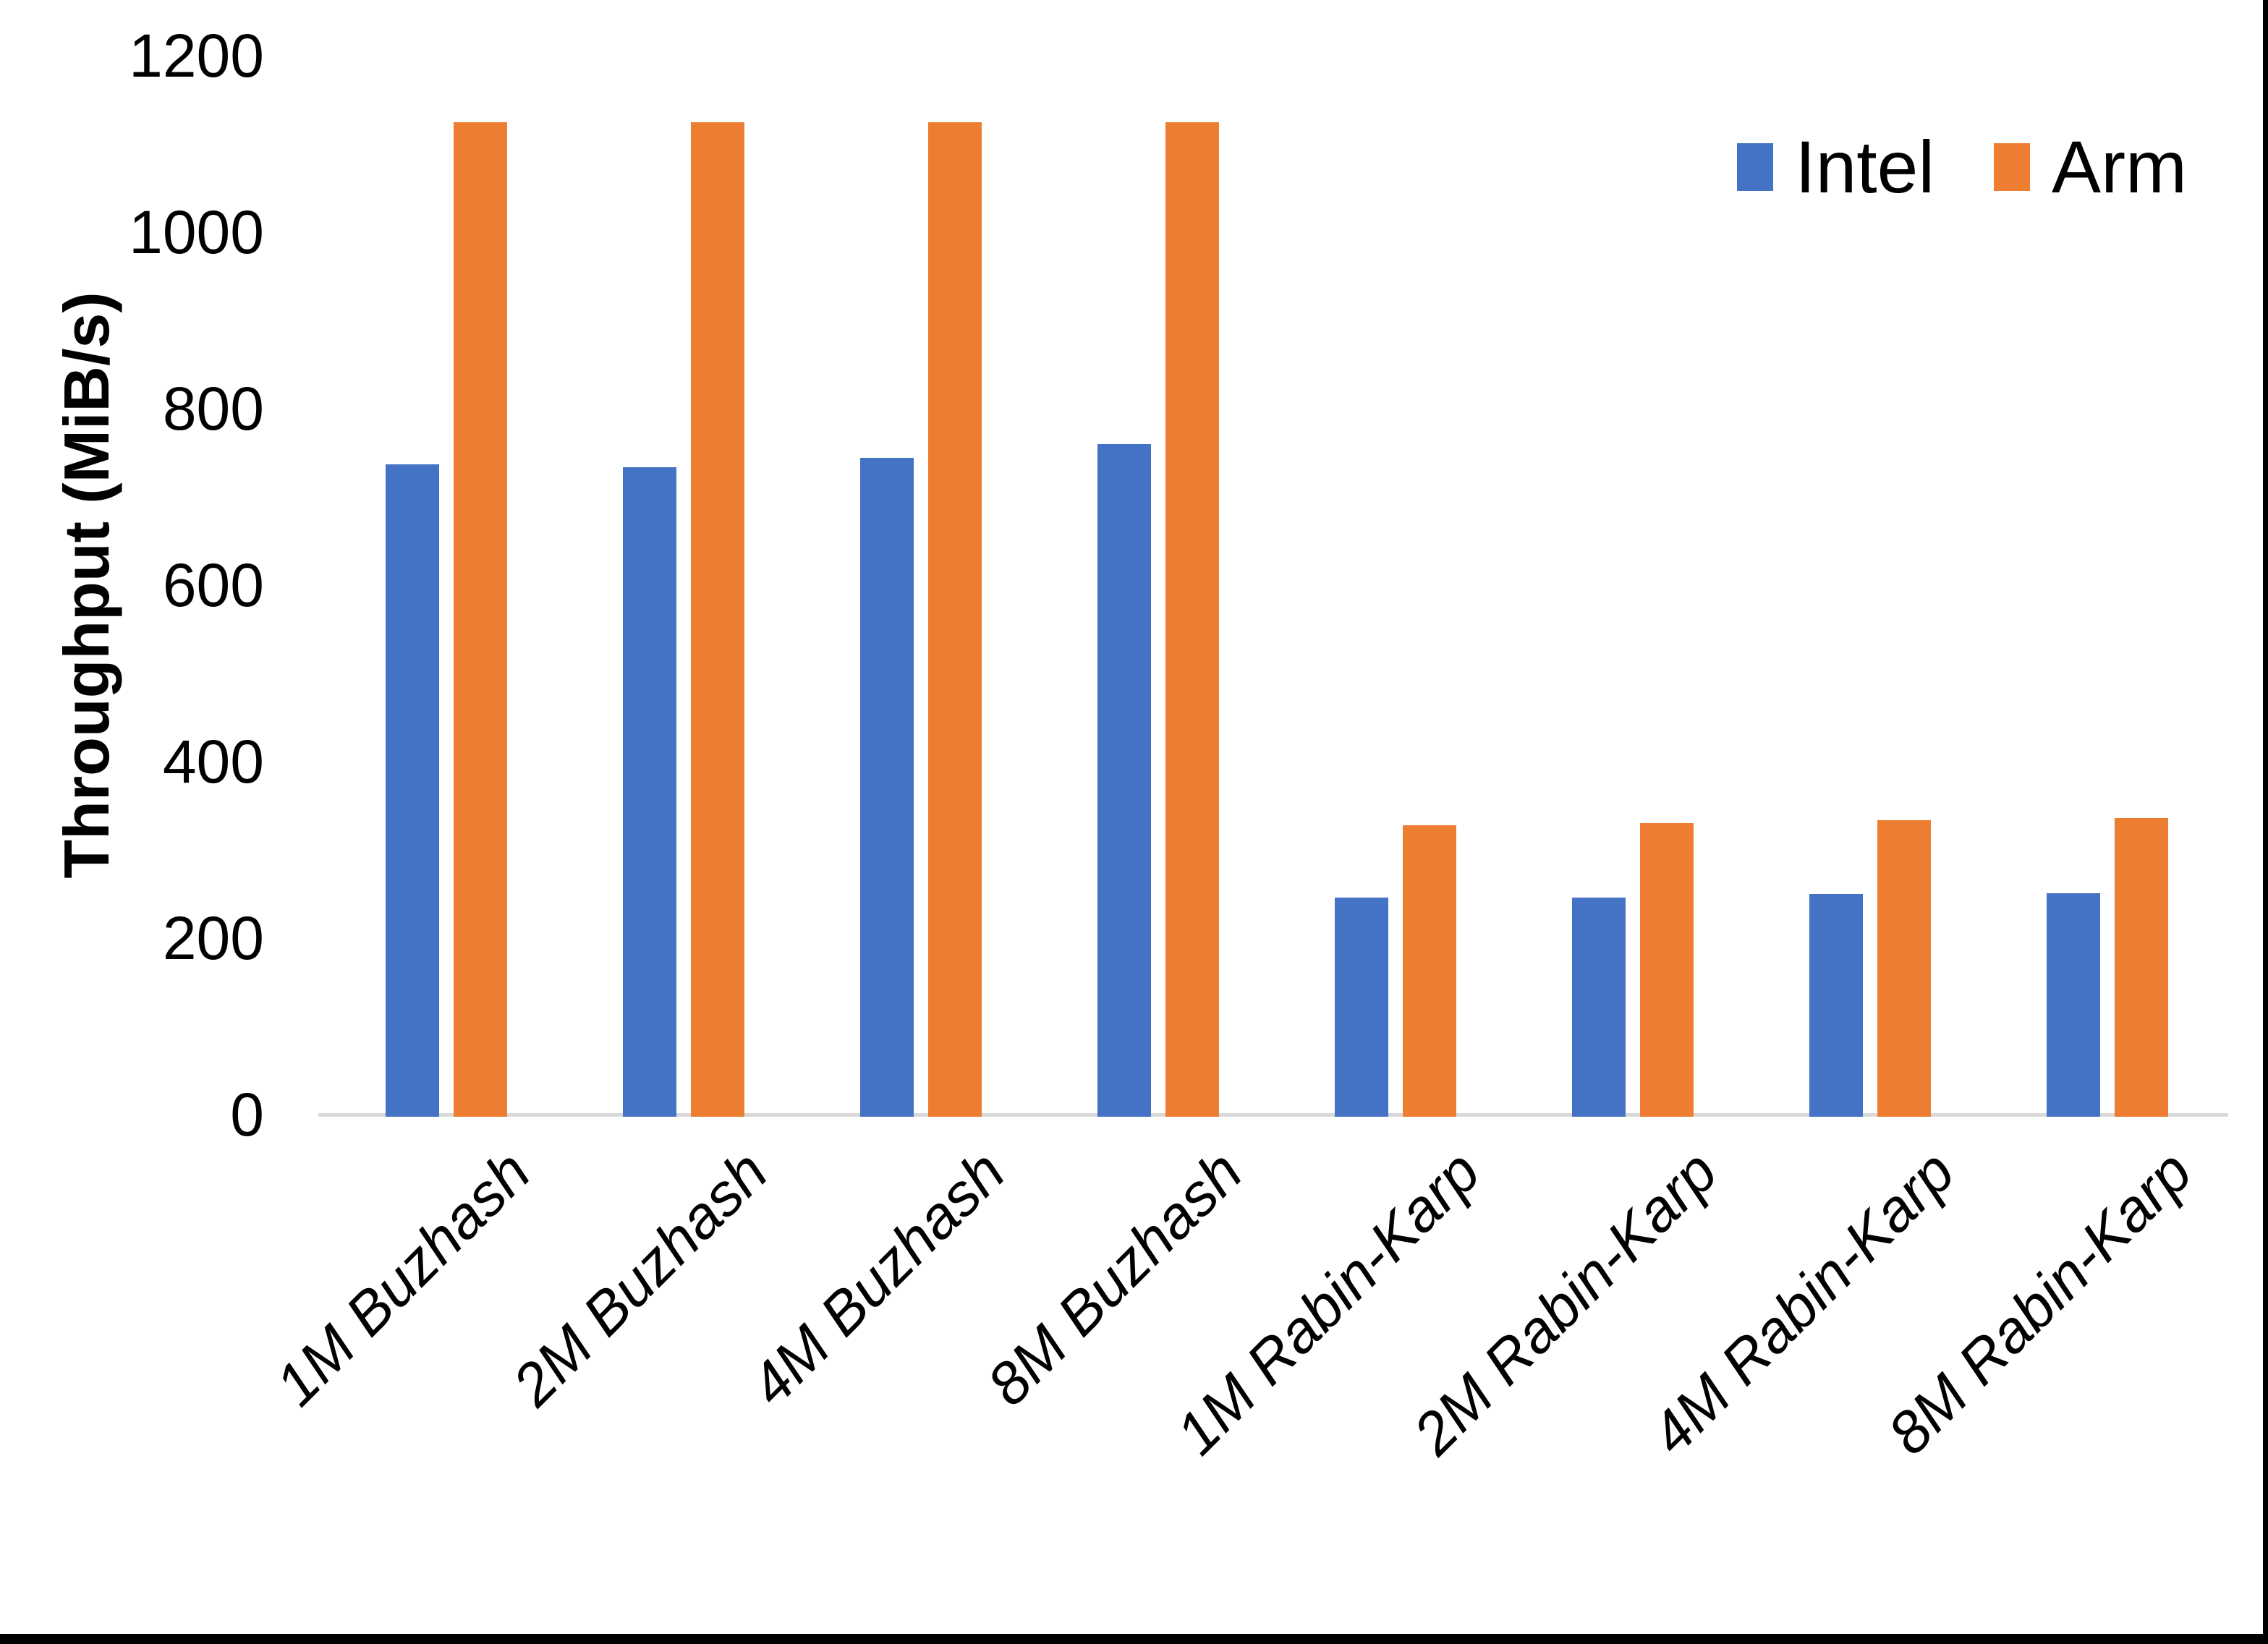 The image size is (2268, 1644). Describe the element at coordinates (2012, 167) in the screenshot. I see `arm-legend-swatch` at that location.